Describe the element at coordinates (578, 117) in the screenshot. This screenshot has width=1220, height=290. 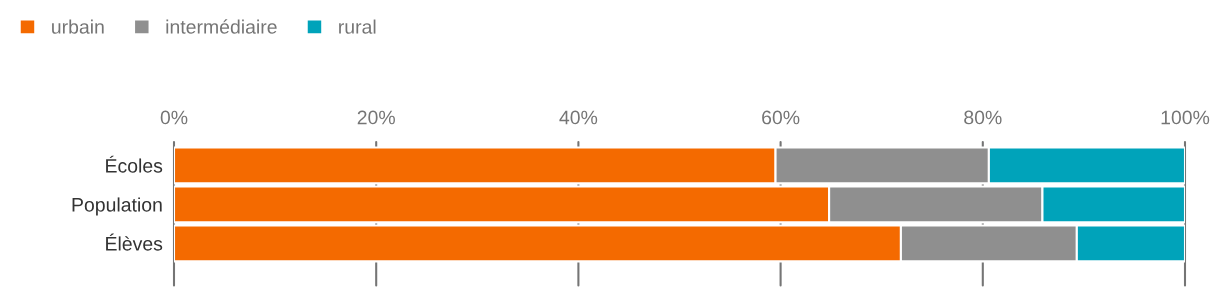
I see `x-tick-label: 40%` at that location.